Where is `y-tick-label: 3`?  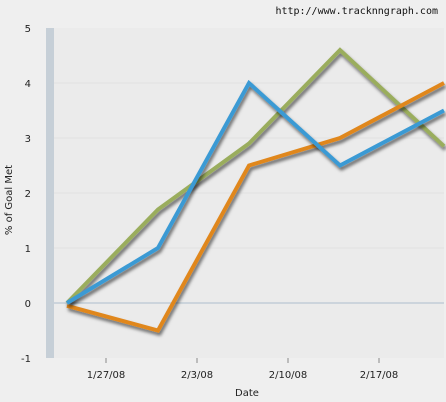 y-tick-label: 3 is located at coordinates (28, 139).